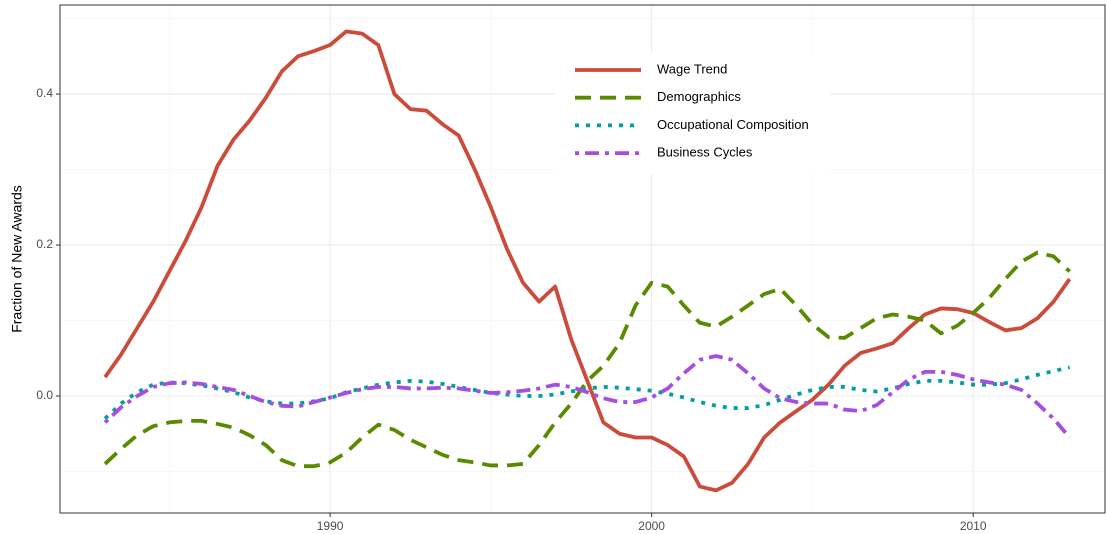 This screenshot has width=1107, height=534. Describe the element at coordinates (44, 244) in the screenshot. I see `y-tick-label: 0.2` at that location.